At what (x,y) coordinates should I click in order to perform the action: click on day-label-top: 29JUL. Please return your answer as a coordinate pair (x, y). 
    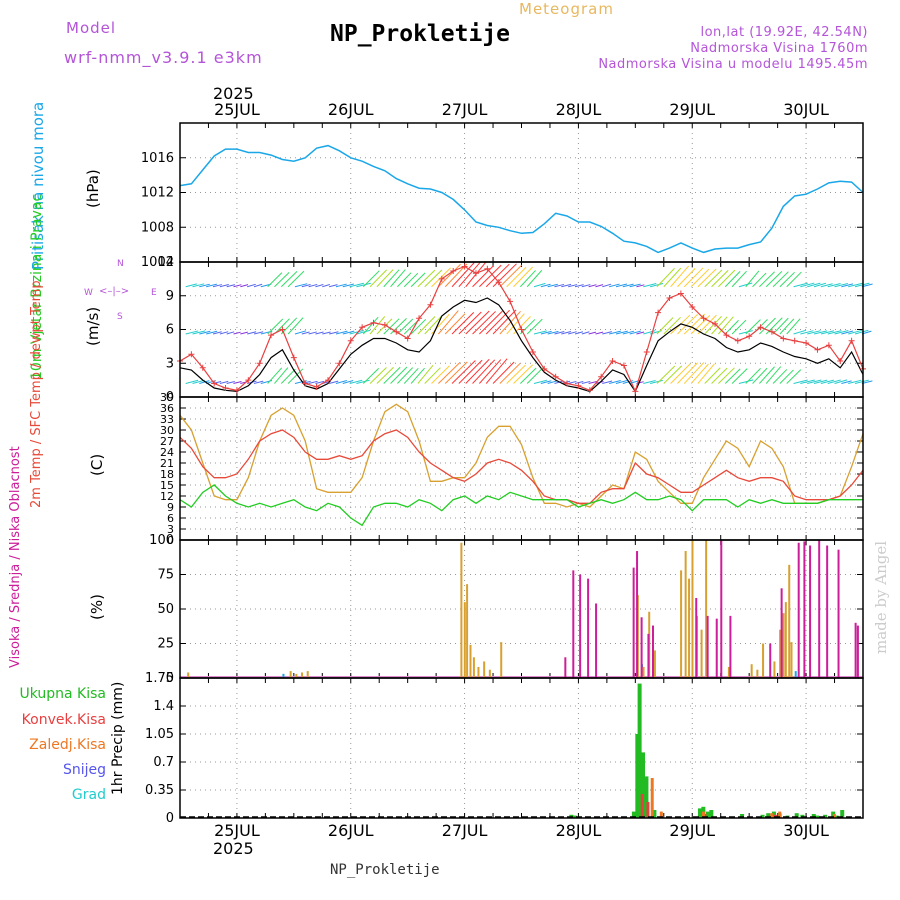
    Looking at the image, I should click on (692, 109).